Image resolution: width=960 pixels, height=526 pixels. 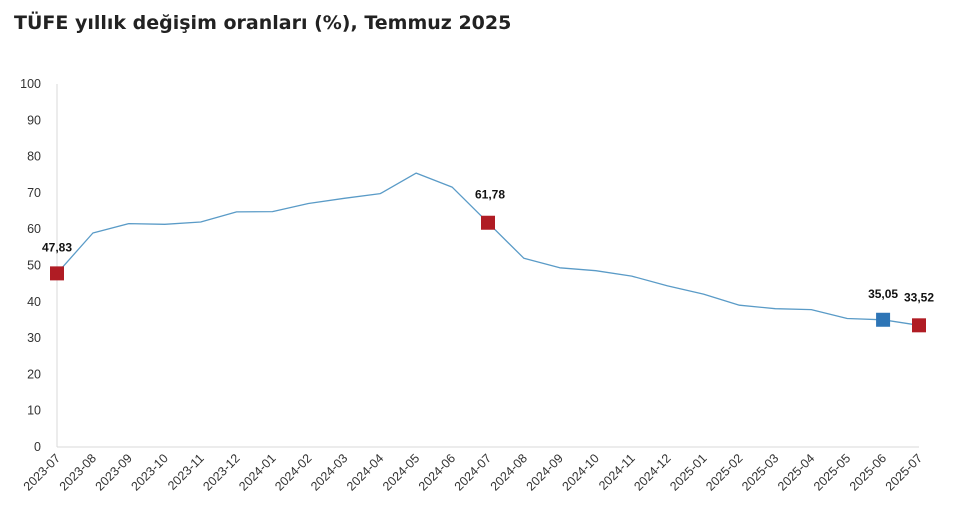 What do you see at coordinates (30, 84) in the screenshot?
I see `y-tick-label: 100` at bounding box center [30, 84].